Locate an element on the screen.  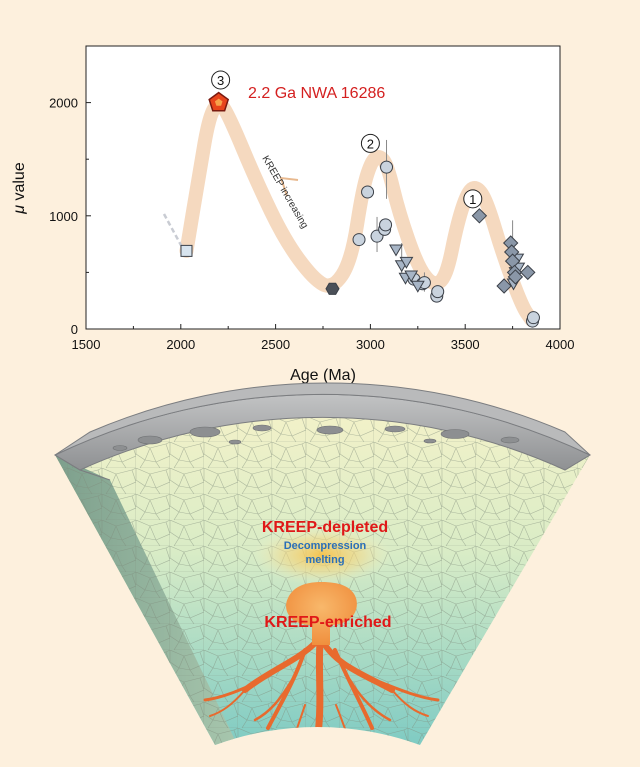
plume is located at coordinates (321, 613).